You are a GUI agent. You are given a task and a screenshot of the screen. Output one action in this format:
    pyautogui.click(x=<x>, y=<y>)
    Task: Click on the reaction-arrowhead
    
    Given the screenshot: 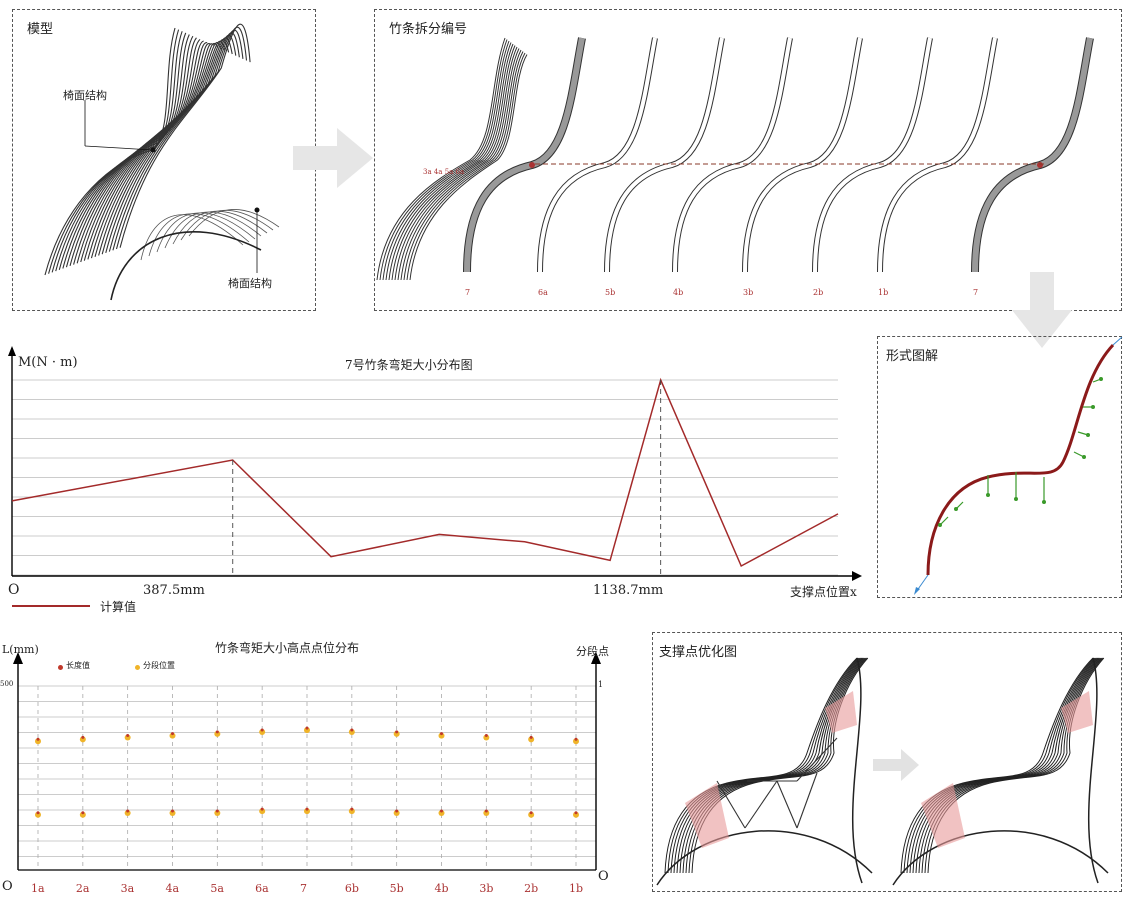 What is the action you would take?
    pyautogui.click(x=917, y=591)
    